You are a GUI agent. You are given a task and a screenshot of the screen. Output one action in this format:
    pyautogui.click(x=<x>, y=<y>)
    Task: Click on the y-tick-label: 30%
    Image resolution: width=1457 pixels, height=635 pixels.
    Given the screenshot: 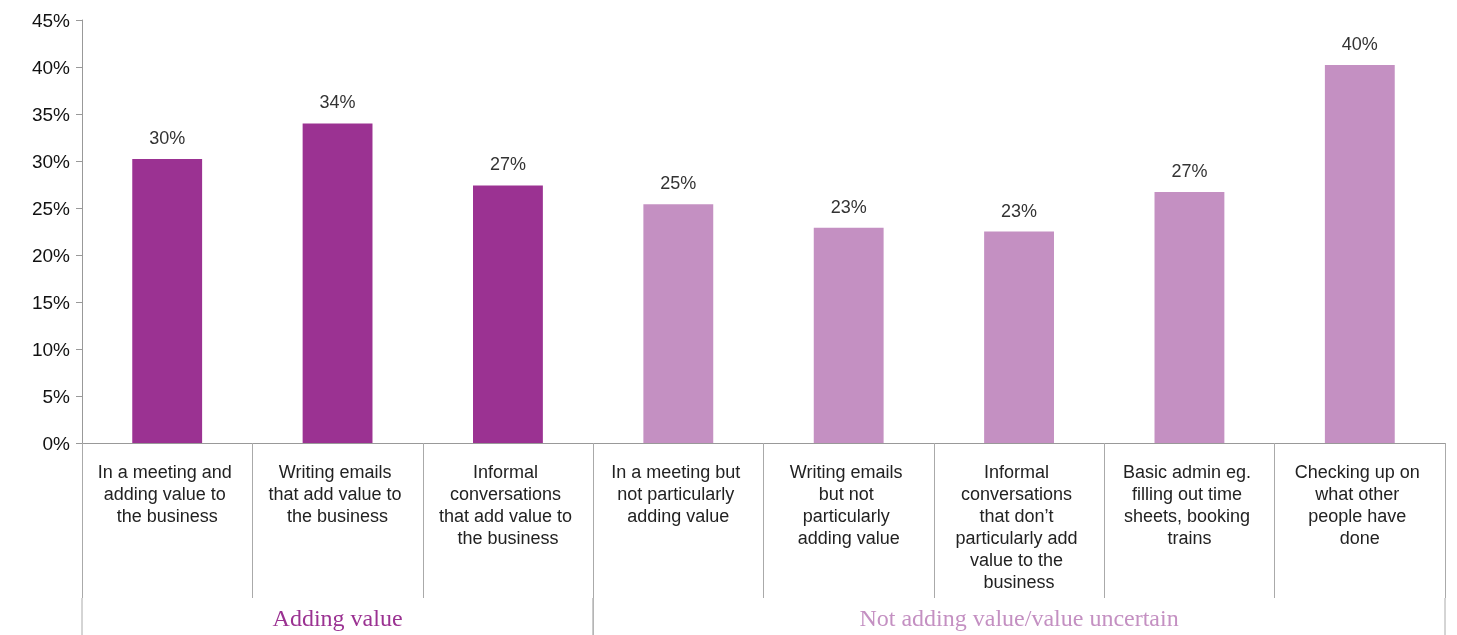 What is the action you would take?
    pyautogui.click(x=51, y=161)
    